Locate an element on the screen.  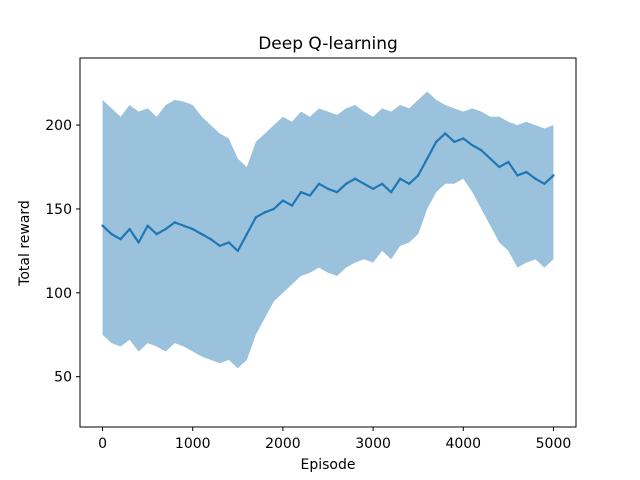
x-tick-label: 4000 is located at coordinates (463, 444).